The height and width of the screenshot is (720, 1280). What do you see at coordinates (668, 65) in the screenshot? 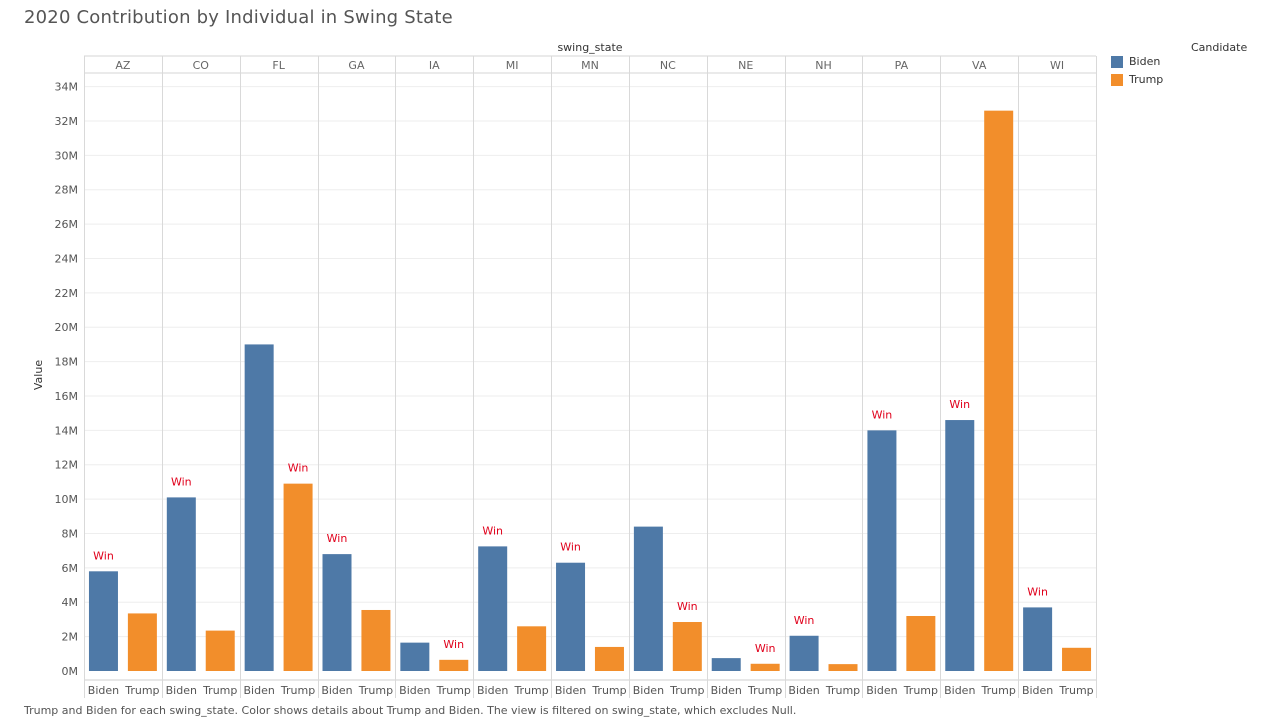
I see `state-header: NC` at bounding box center [668, 65].